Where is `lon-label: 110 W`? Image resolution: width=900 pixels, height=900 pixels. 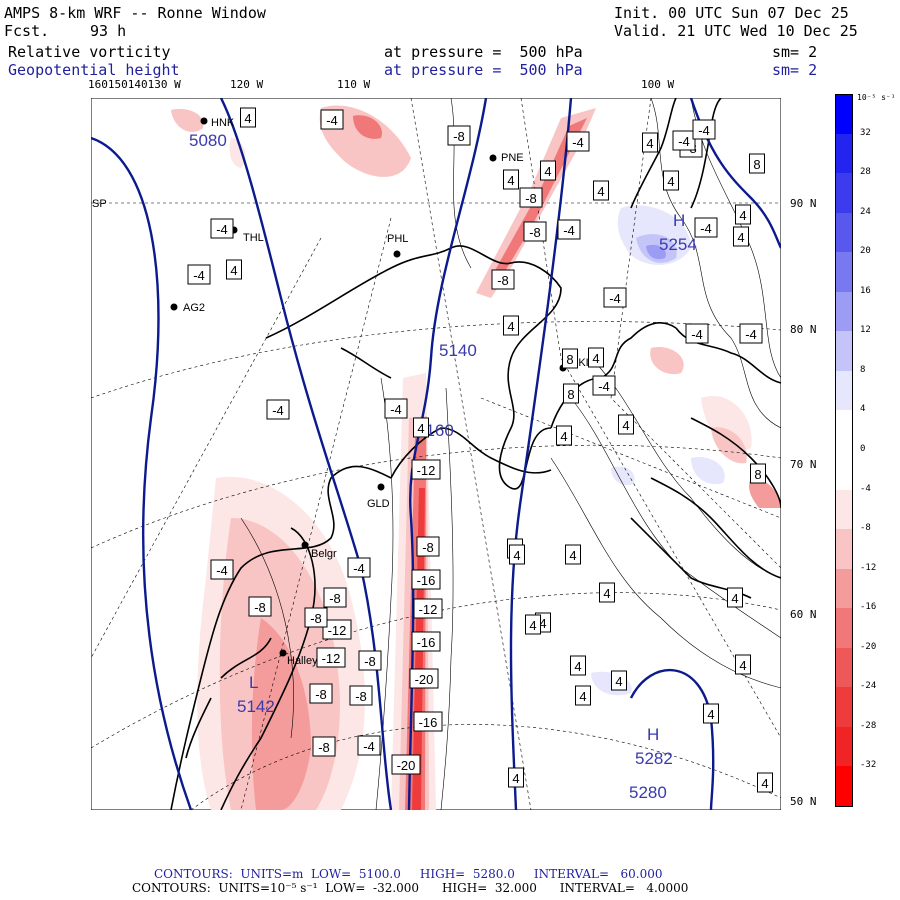
lon-label: 110 W is located at coordinates (354, 84).